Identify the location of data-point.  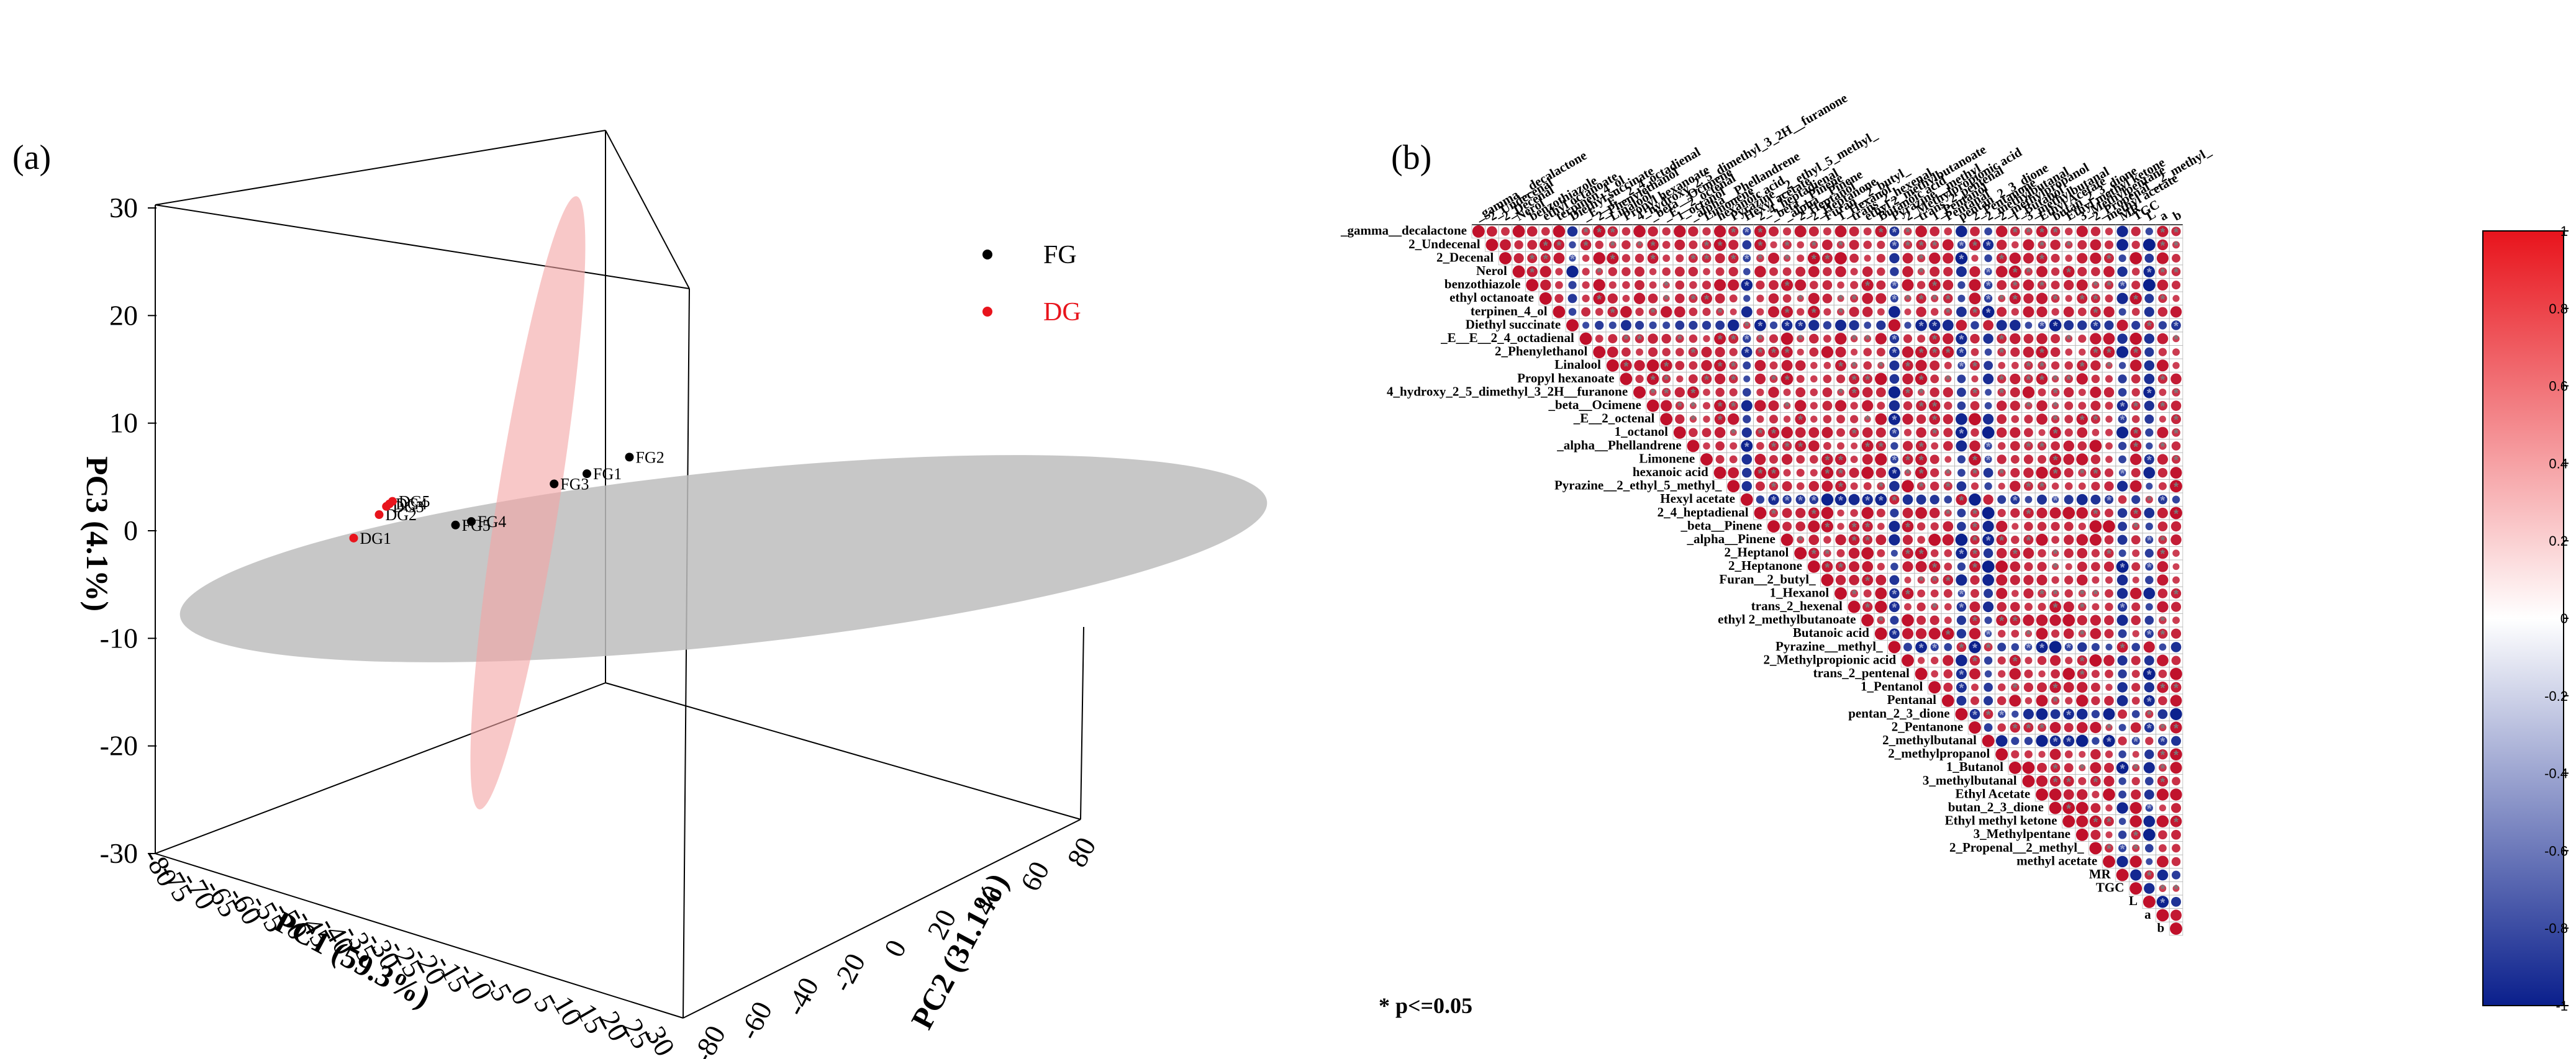
(471, 521).